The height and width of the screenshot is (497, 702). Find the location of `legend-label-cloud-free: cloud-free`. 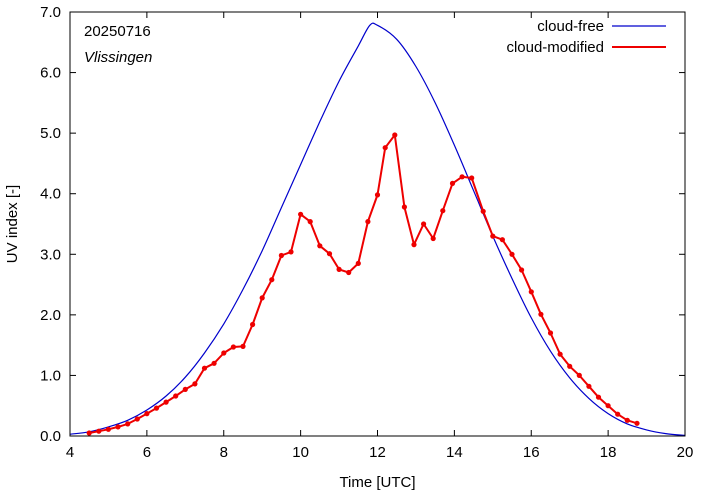

legend-label-cloud-free: cloud-free is located at coordinates (570, 26).